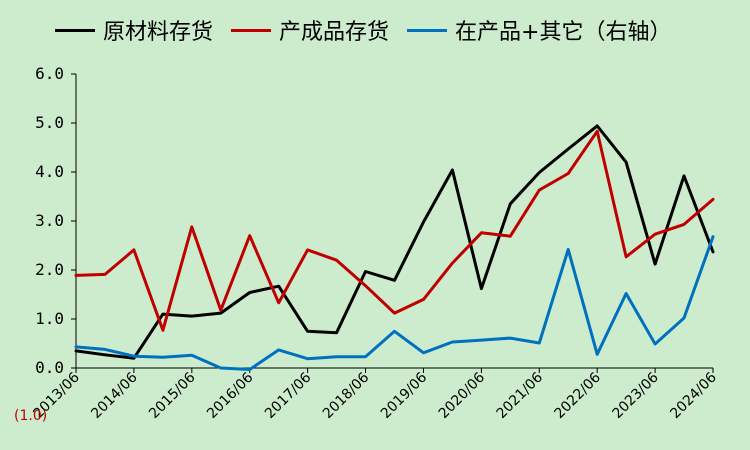  What do you see at coordinates (49, 220) in the screenshot?
I see `y-tick-label: 3.0` at bounding box center [49, 220].